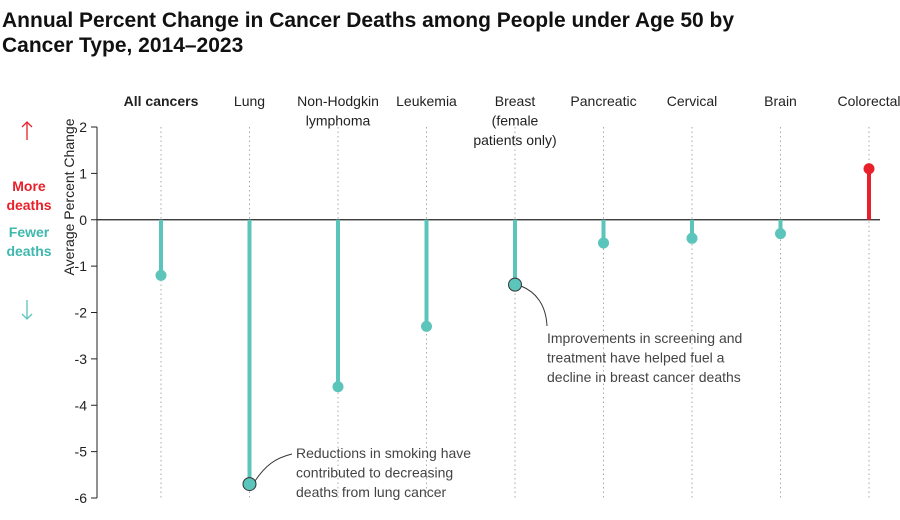 Image resolution: width=900 pixels, height=520 pixels. I want to click on y-tick-label: -5, so click(81, 452).